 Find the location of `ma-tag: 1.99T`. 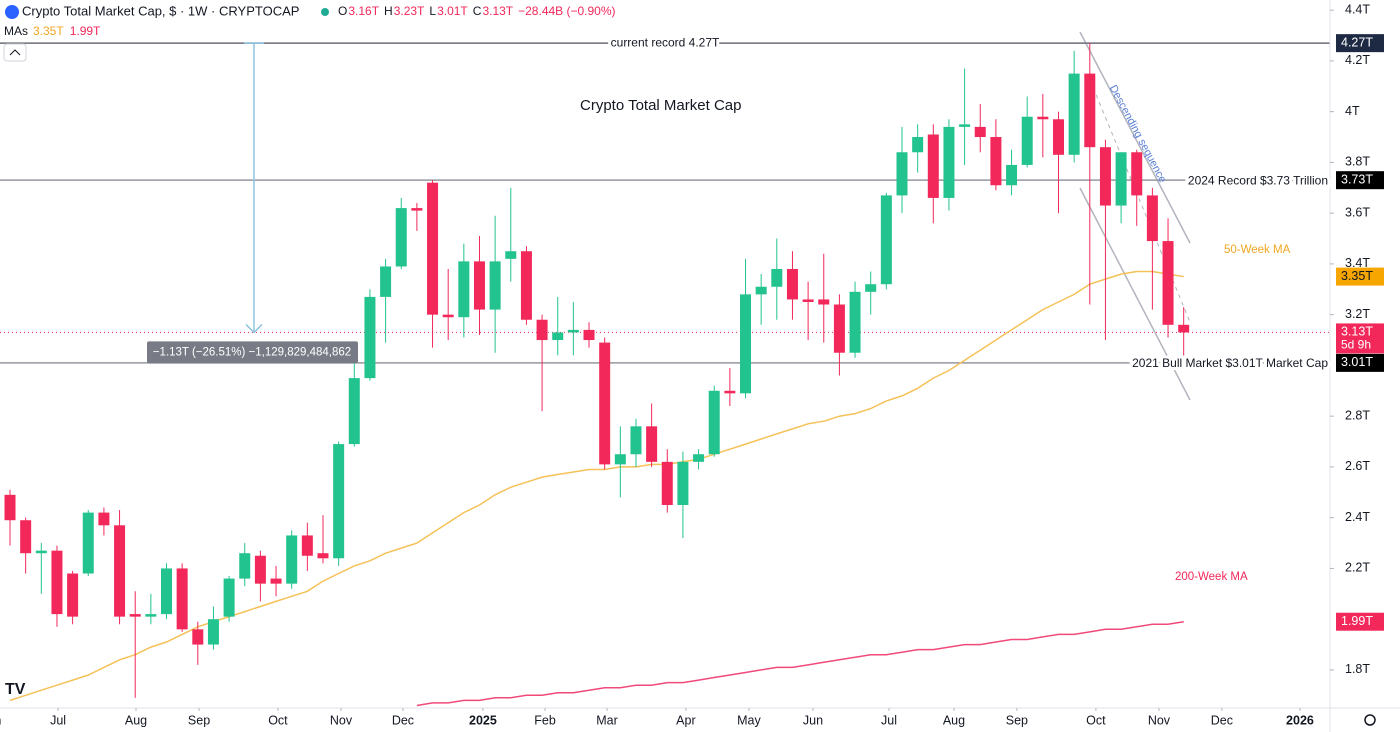

ma-tag: 1.99T is located at coordinates (1357, 621).